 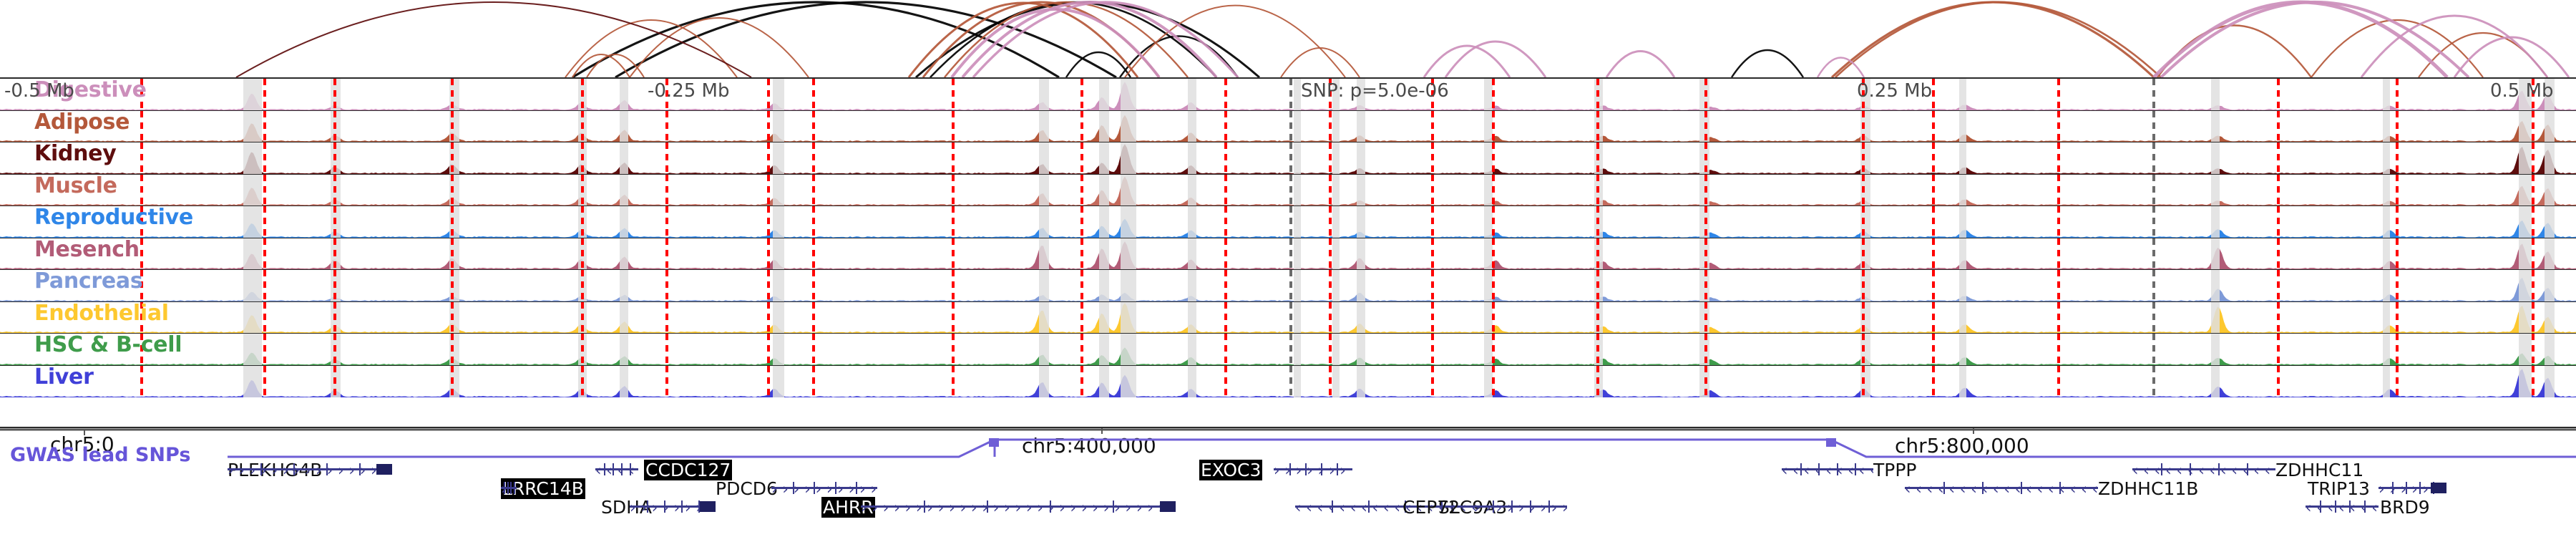 I want to click on track-label: Muscle, so click(x=75, y=186).